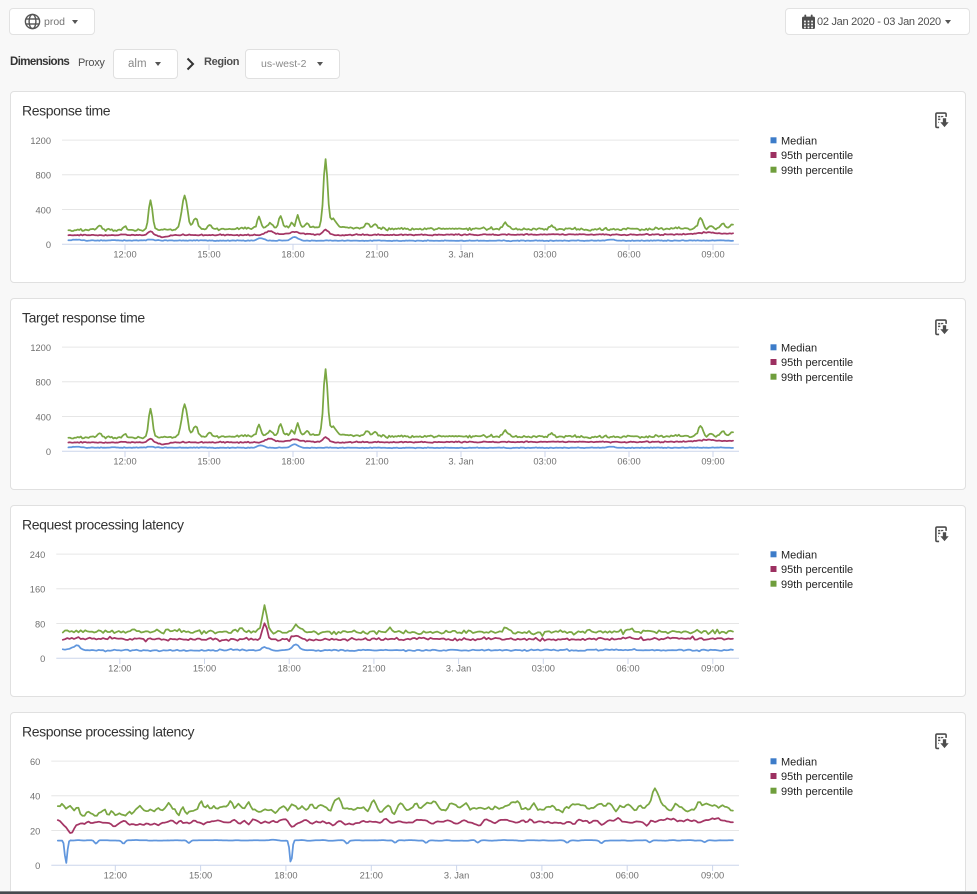  I want to click on svg-text: 40, so click(35, 797).